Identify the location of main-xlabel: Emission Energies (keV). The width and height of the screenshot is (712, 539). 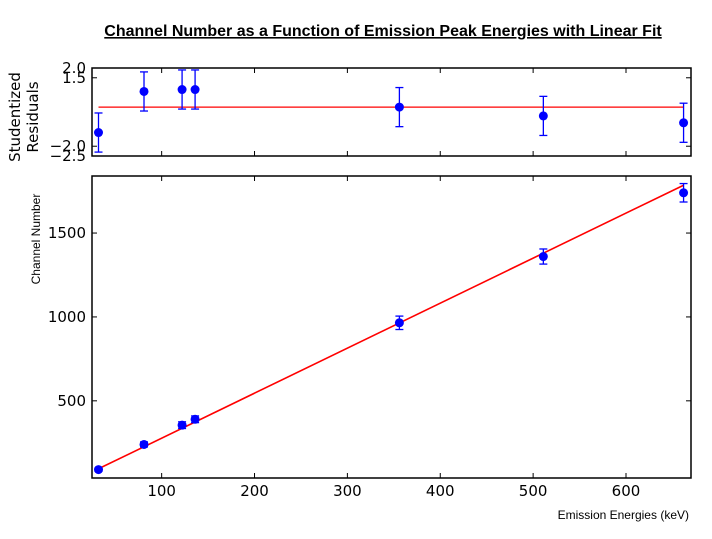
(623, 515).